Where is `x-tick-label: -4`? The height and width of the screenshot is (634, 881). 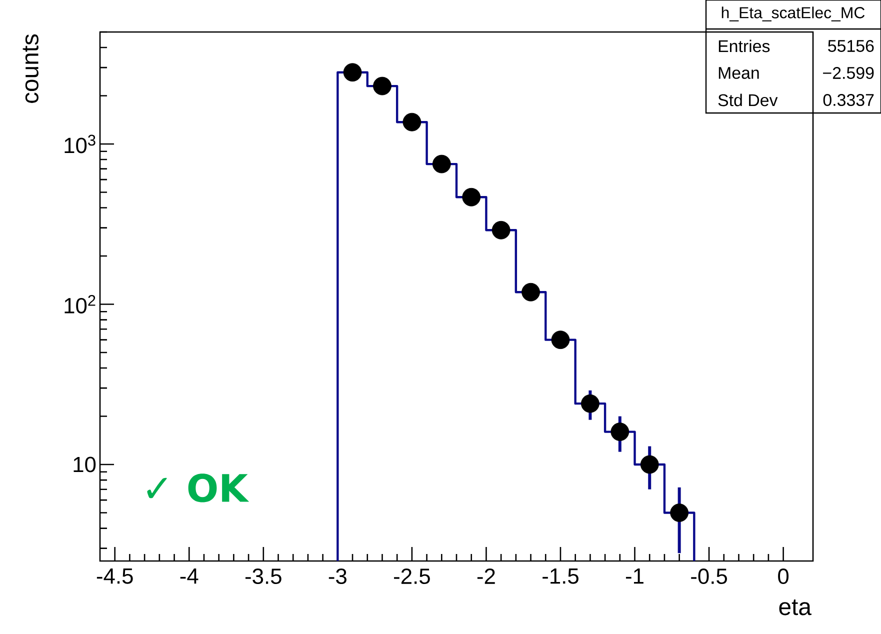
x-tick-label: -4 is located at coordinates (189, 576).